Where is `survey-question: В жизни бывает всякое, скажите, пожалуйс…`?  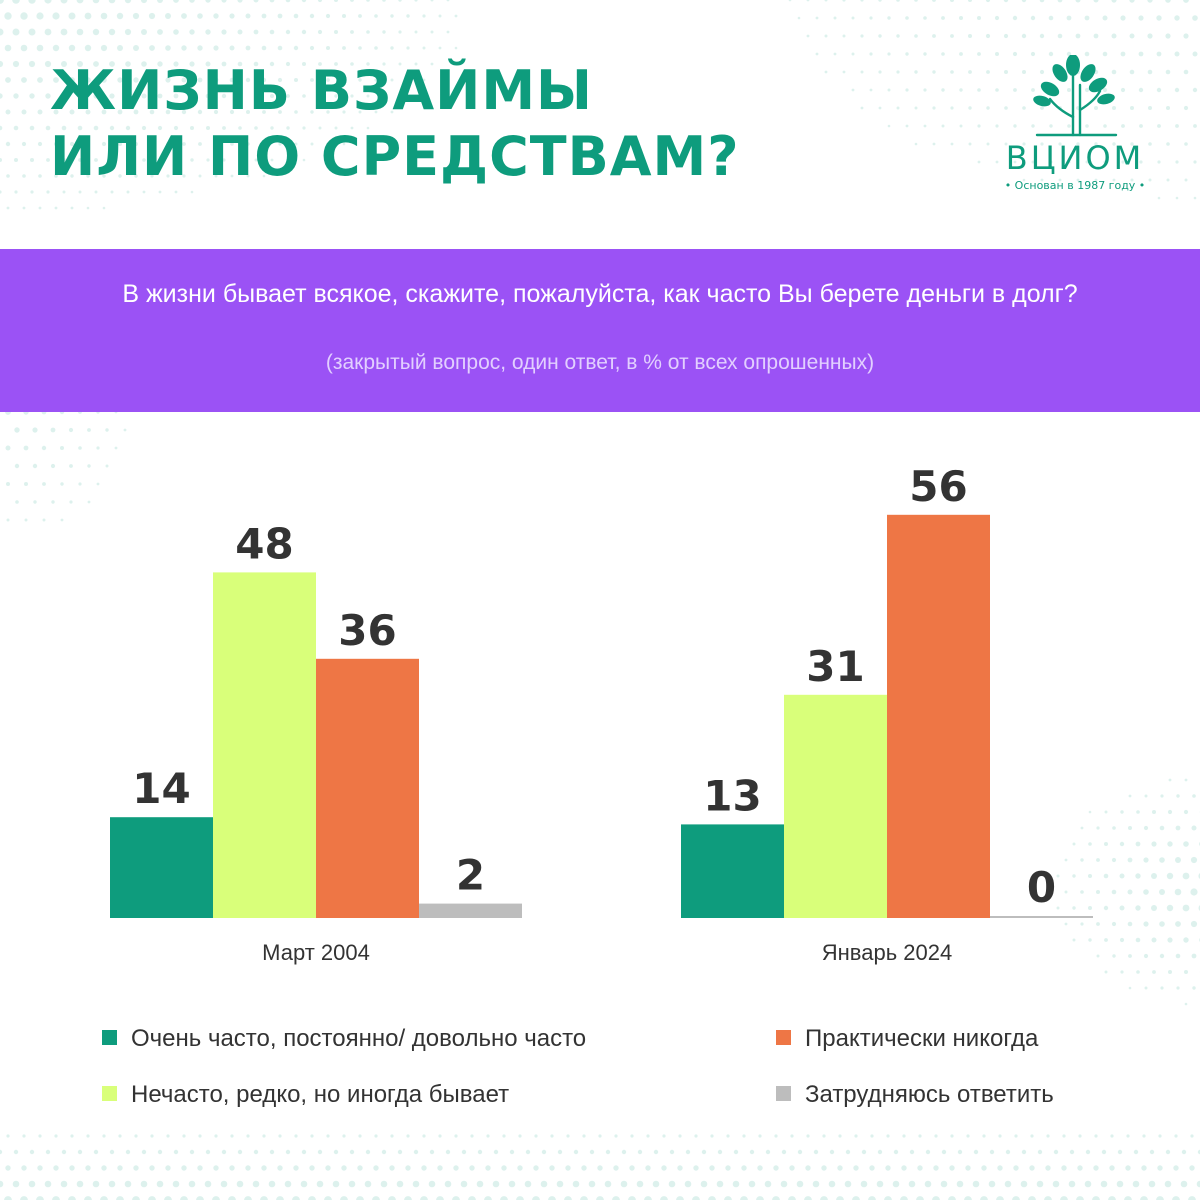 survey-question: В жизни бывает всякое, скажите, пожалуйс… is located at coordinates (600, 294).